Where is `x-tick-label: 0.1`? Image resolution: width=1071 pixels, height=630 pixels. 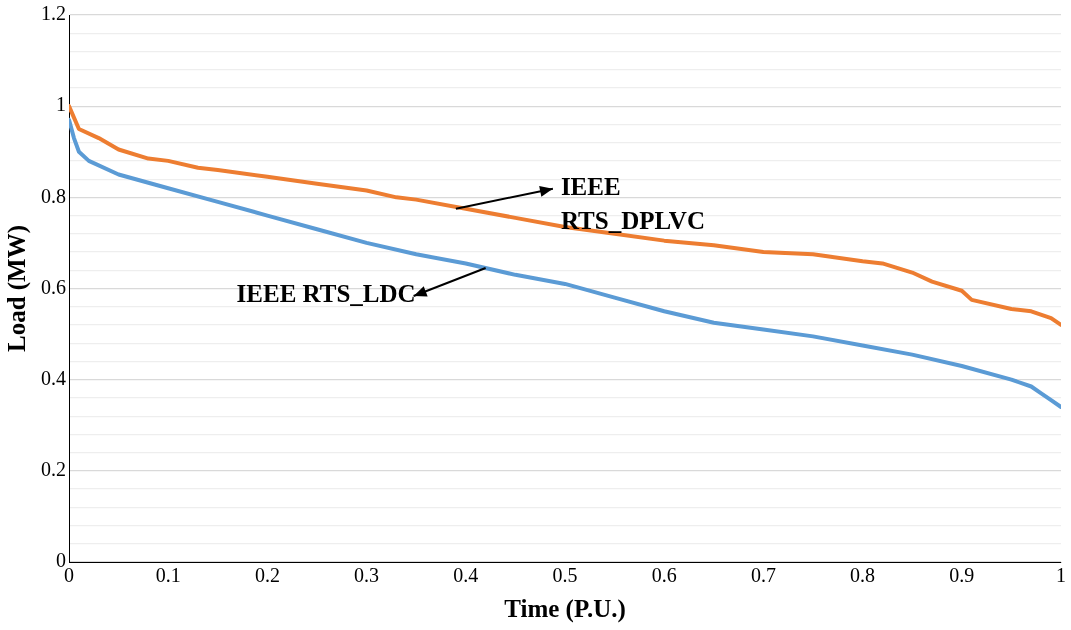
x-tick-label: 0.1 is located at coordinates (168, 575).